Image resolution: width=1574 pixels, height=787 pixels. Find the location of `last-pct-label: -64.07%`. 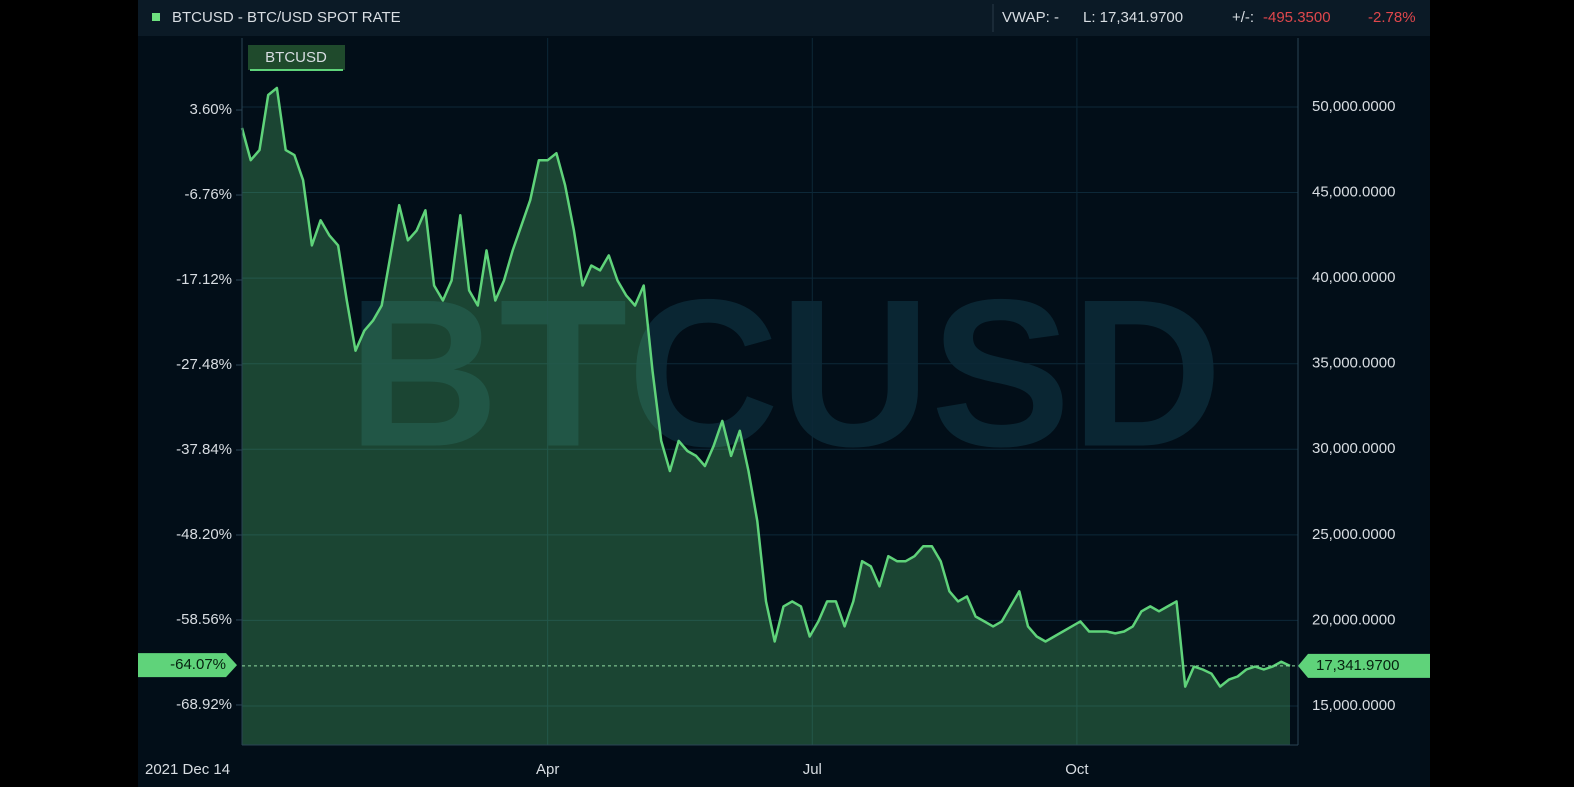

last-pct-label: -64.07% is located at coordinates (198, 664).